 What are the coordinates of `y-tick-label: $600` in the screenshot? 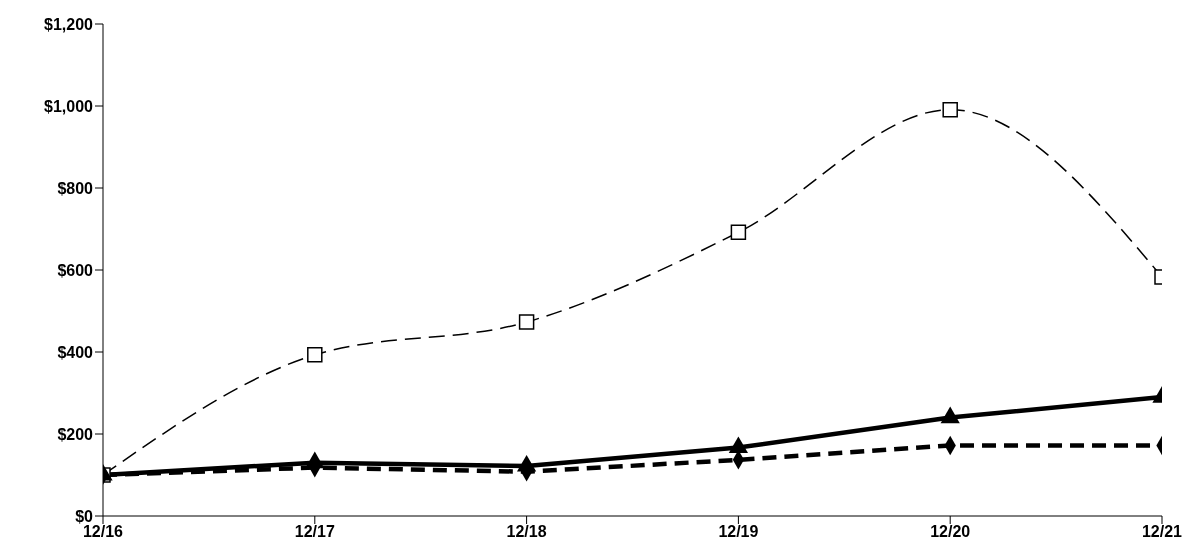 It's located at (75, 270).